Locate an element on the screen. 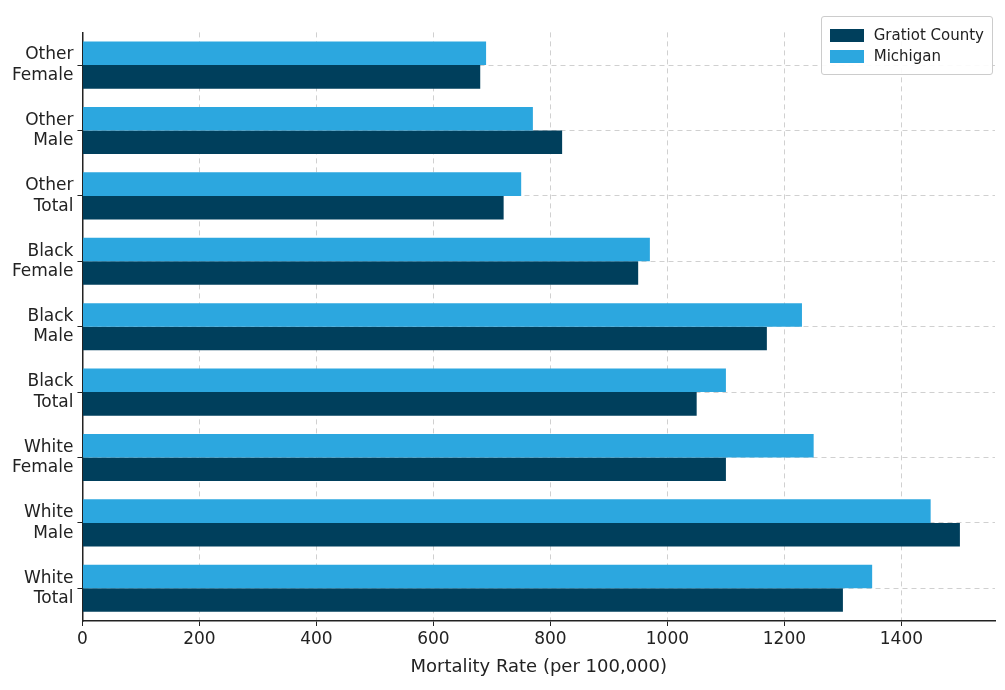  y-tick-label: Other Male is located at coordinates (49, 129).